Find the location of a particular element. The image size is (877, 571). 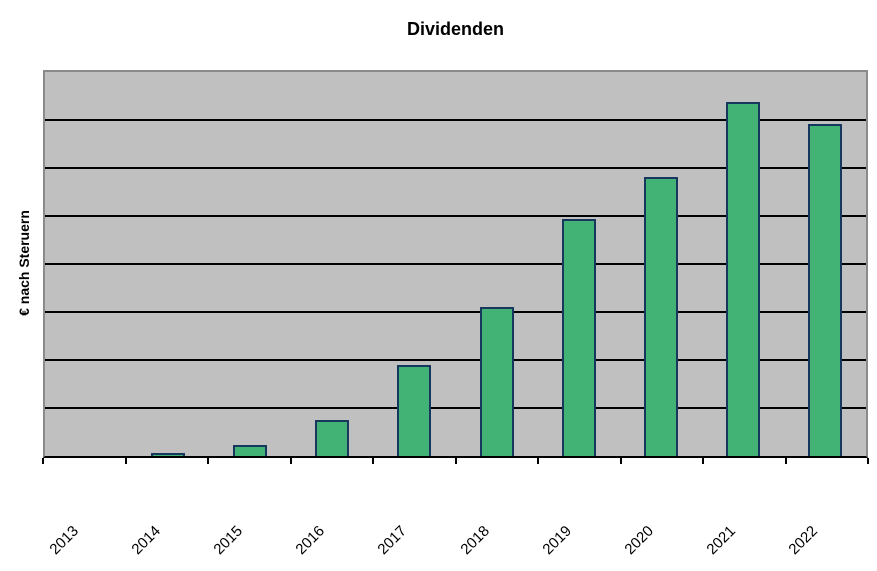

x-axis-label-2017: 2017 is located at coordinates (392, 540).